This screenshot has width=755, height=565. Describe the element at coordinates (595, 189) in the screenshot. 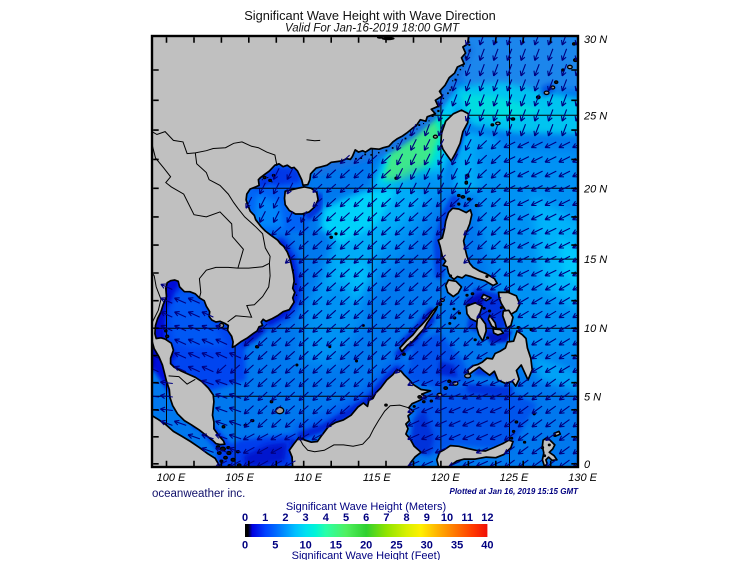

I see `svg-text: 20 N` at that location.